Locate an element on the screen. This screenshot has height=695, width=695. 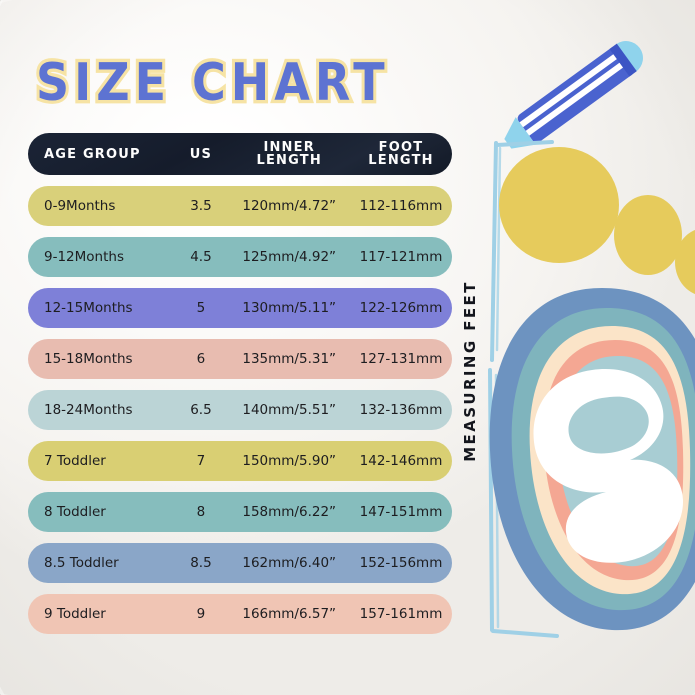
pencil-icon is located at coordinates (573, 95).